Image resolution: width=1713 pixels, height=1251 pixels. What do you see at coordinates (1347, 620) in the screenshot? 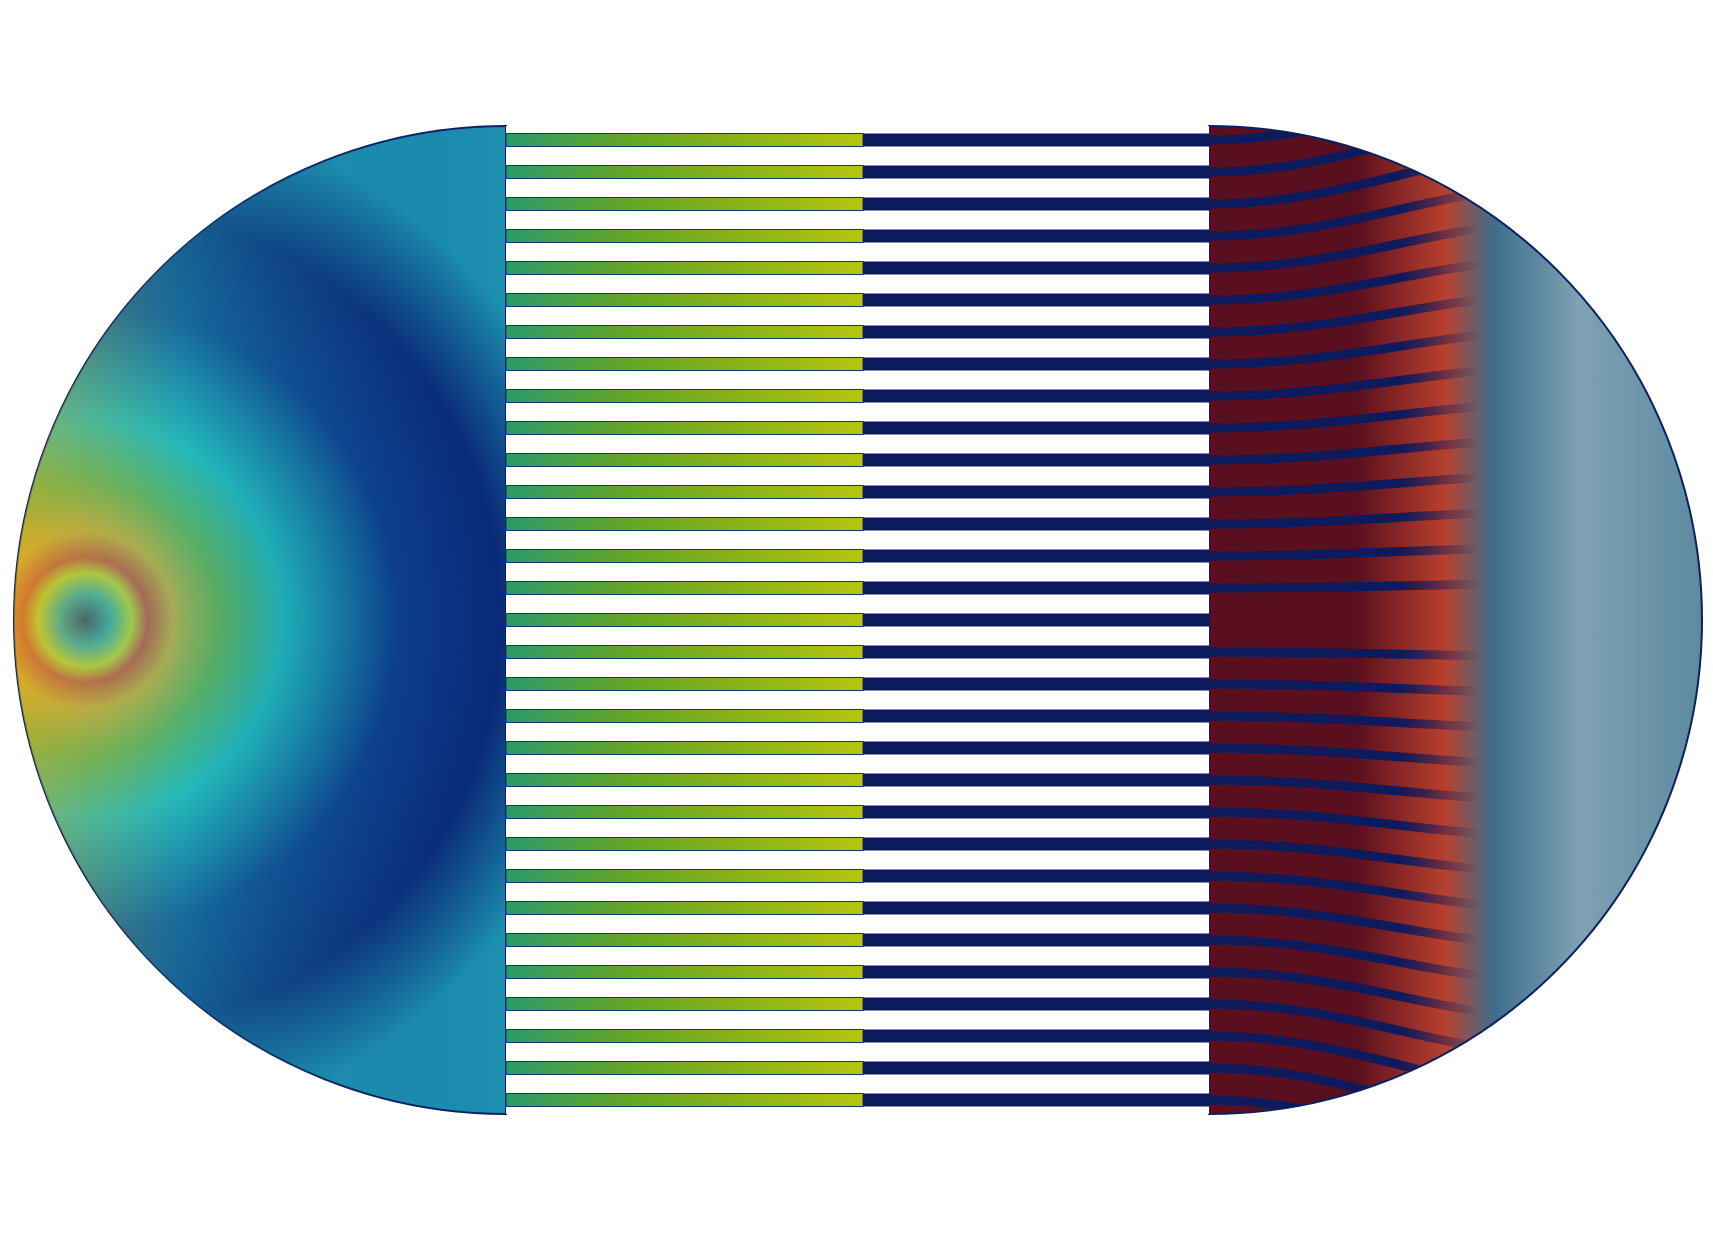
I see `right-streaks` at bounding box center [1347, 620].